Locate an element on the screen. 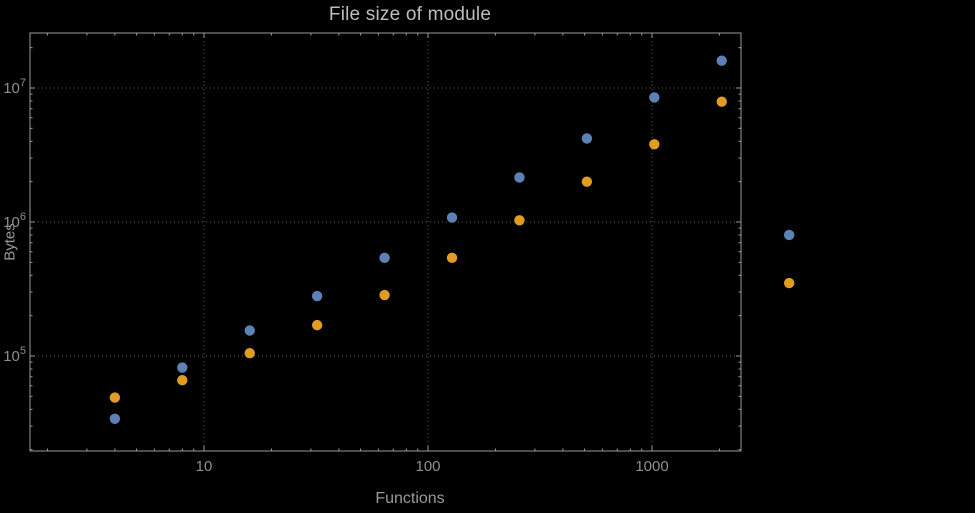 The height and width of the screenshot is (513, 975). y-tick-label: 10⁵ is located at coordinates (14, 355).